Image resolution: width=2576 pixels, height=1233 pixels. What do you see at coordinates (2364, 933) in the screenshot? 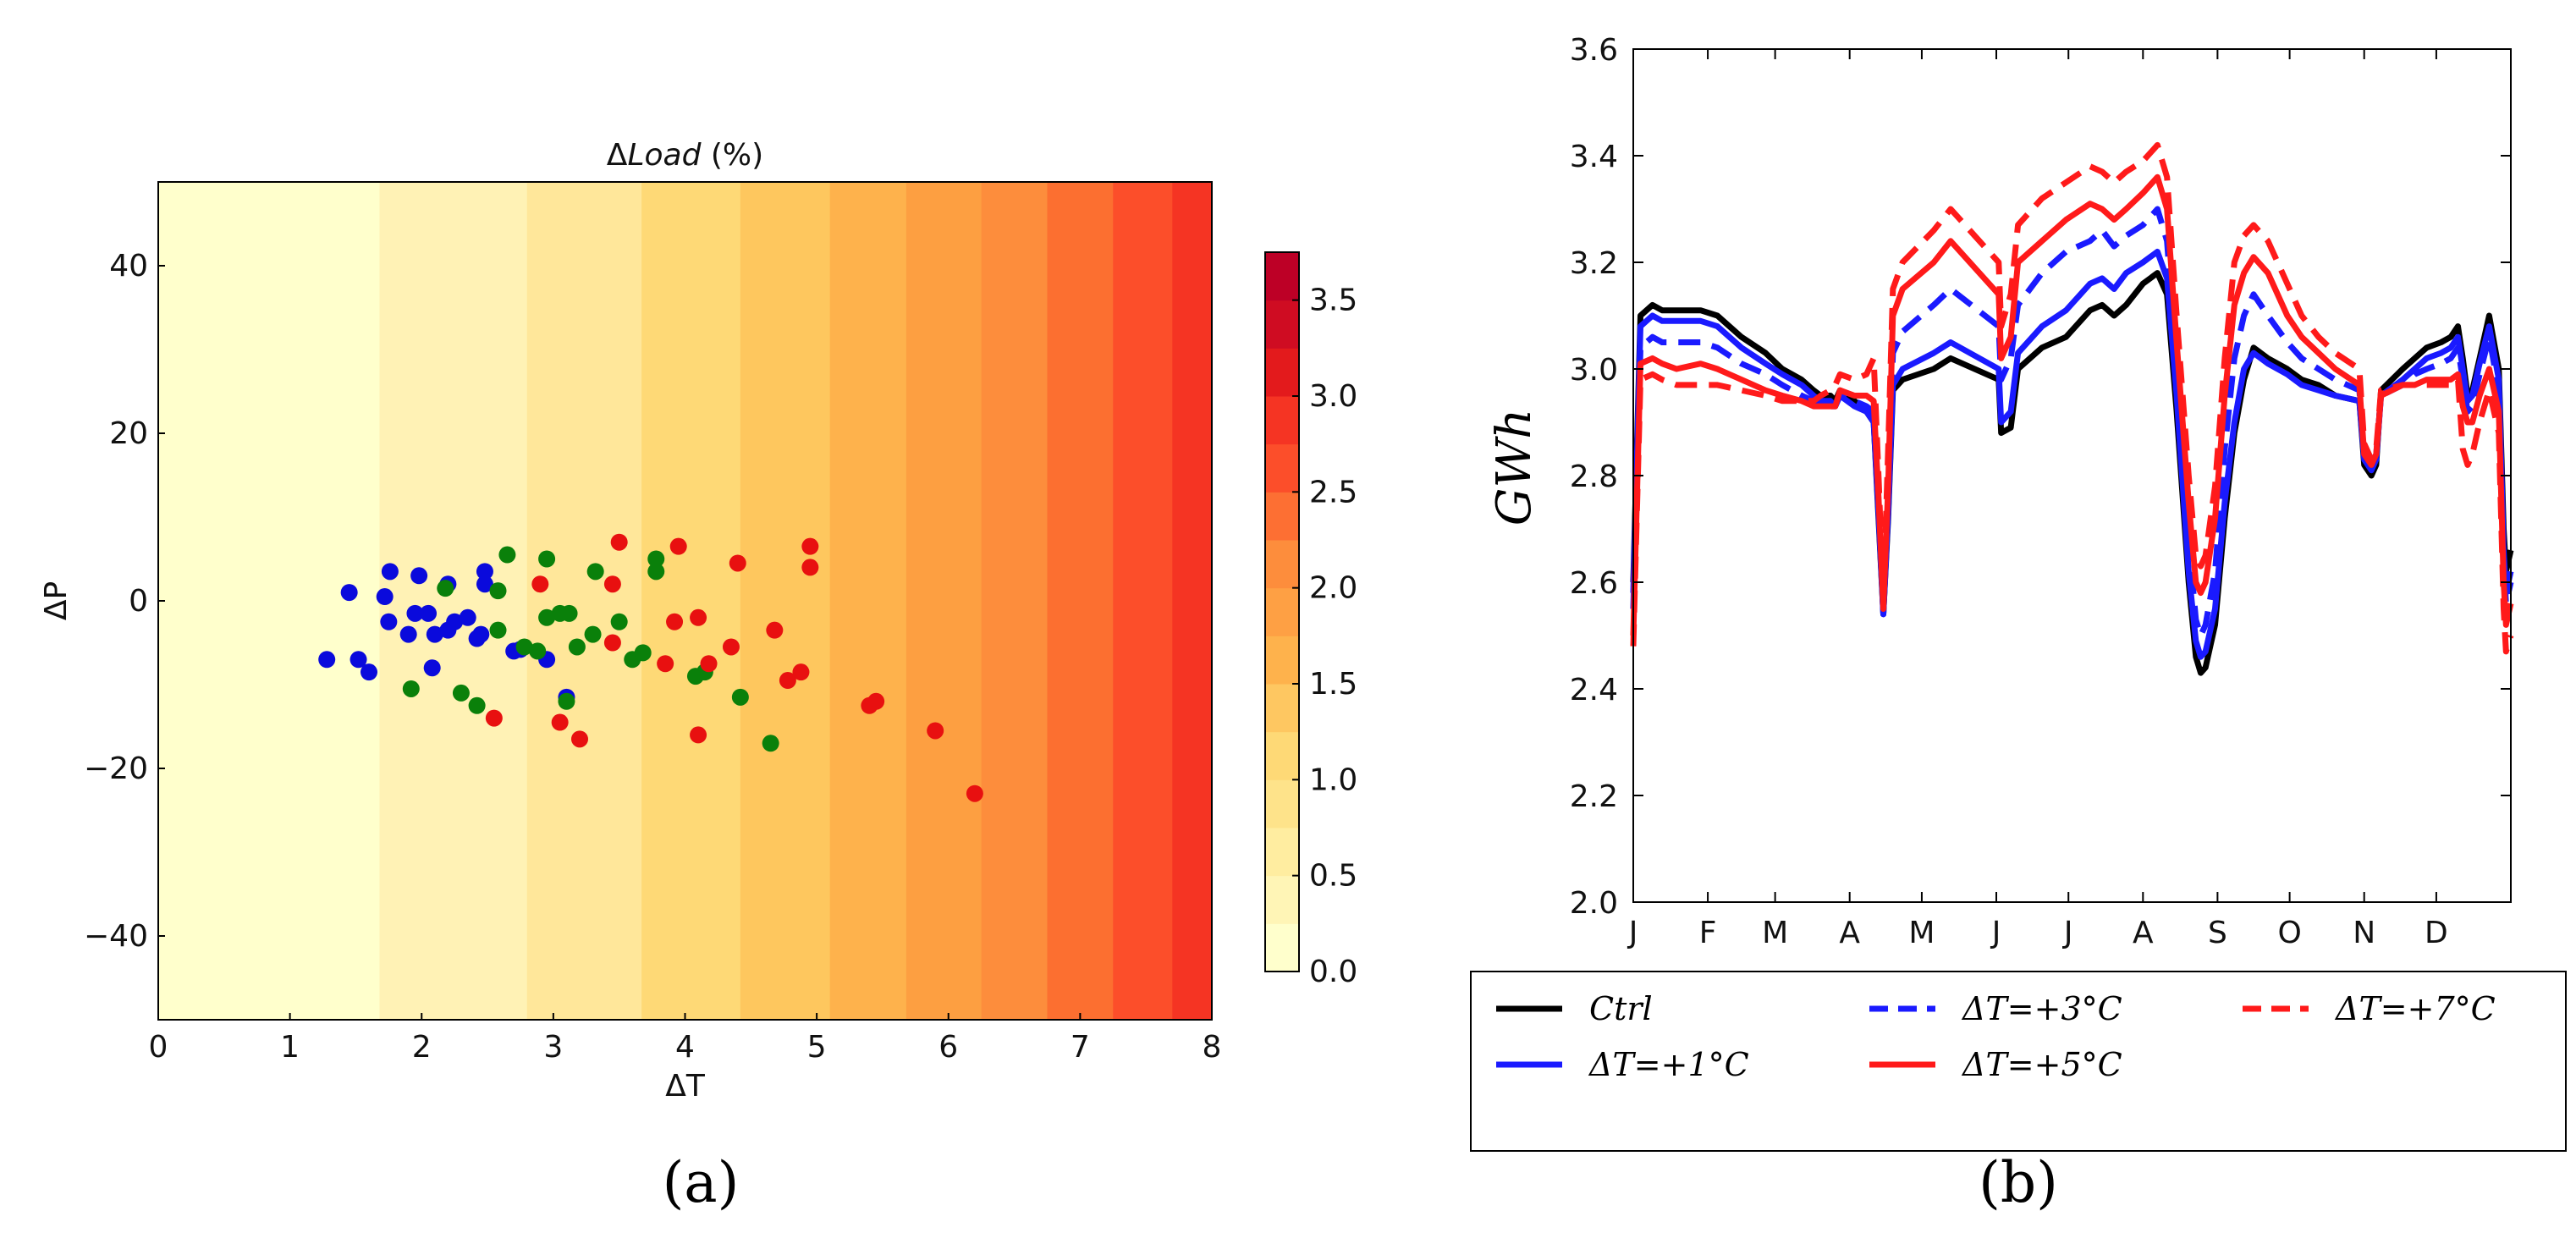
I see `b-x-tick-label-10: N` at bounding box center [2364, 933].